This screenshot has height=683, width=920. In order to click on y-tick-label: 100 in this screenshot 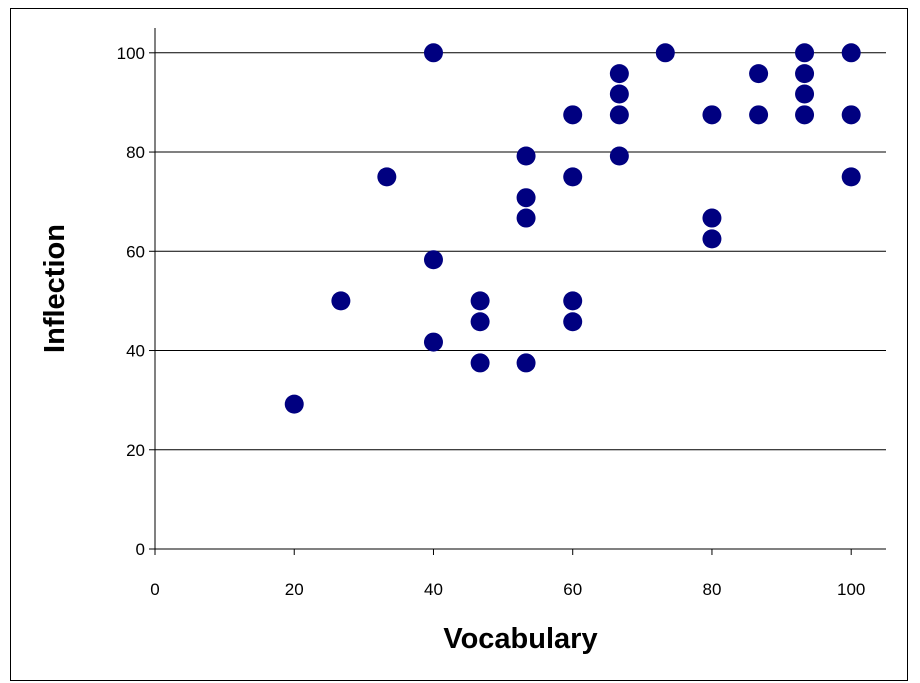, I will do `click(131, 53)`.